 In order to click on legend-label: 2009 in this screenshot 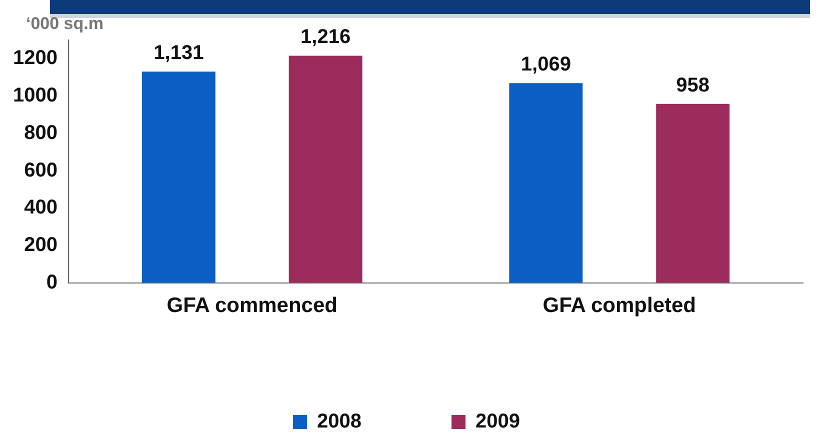, I will do `click(498, 421)`.